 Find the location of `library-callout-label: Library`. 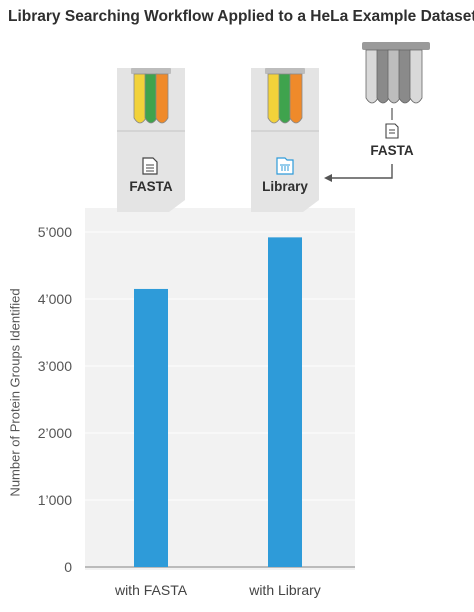

library-callout-label: Library is located at coordinates (285, 186).